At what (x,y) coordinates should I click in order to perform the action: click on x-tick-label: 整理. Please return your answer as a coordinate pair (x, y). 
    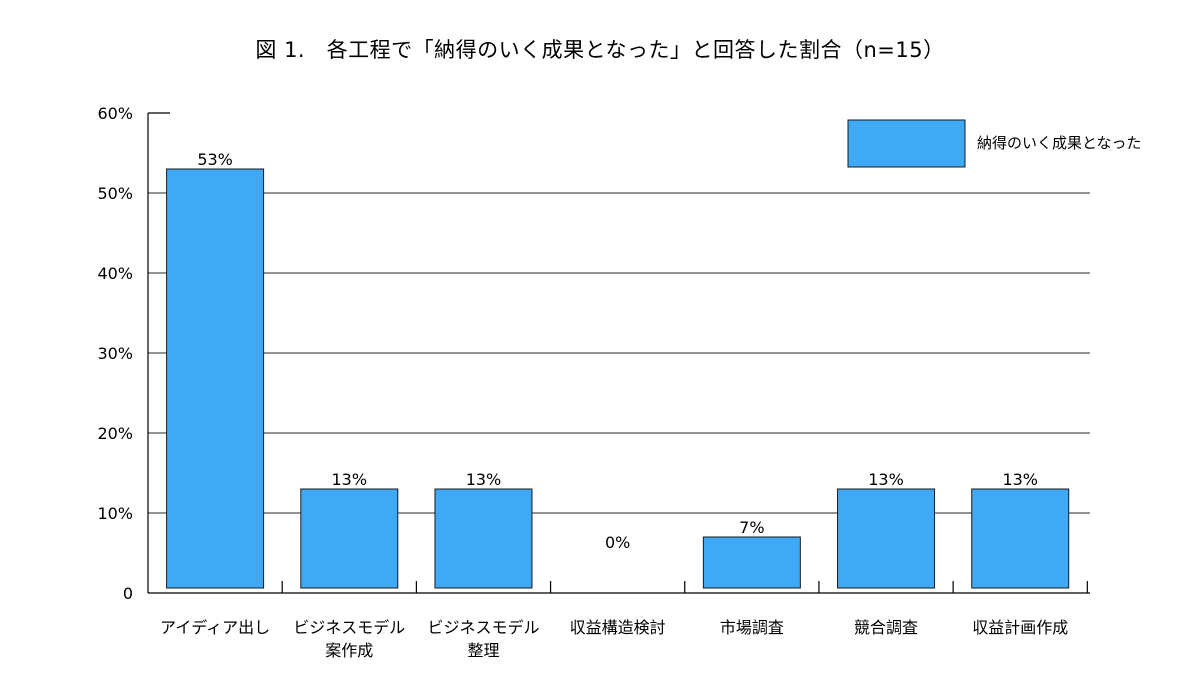
    Looking at the image, I should click on (483, 650).